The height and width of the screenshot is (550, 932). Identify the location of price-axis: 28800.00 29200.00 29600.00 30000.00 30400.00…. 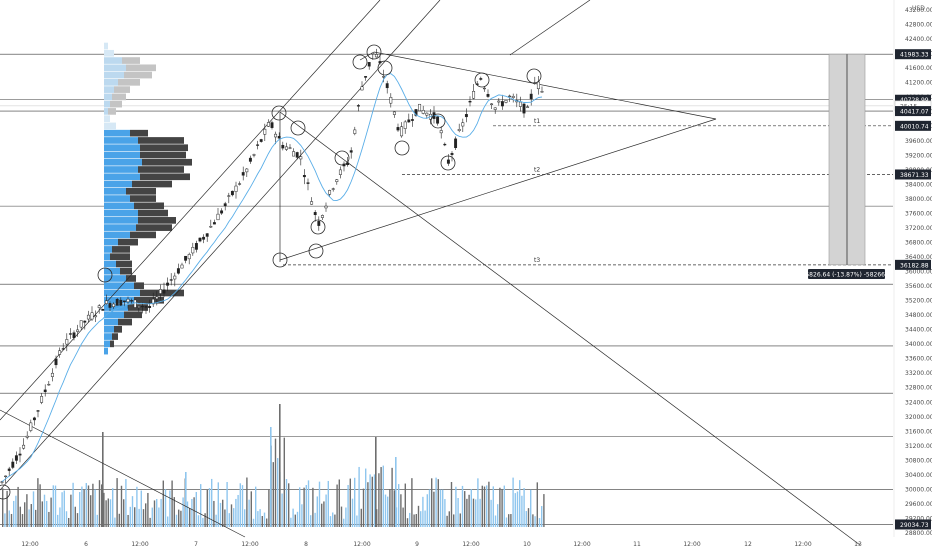
(912, 268).